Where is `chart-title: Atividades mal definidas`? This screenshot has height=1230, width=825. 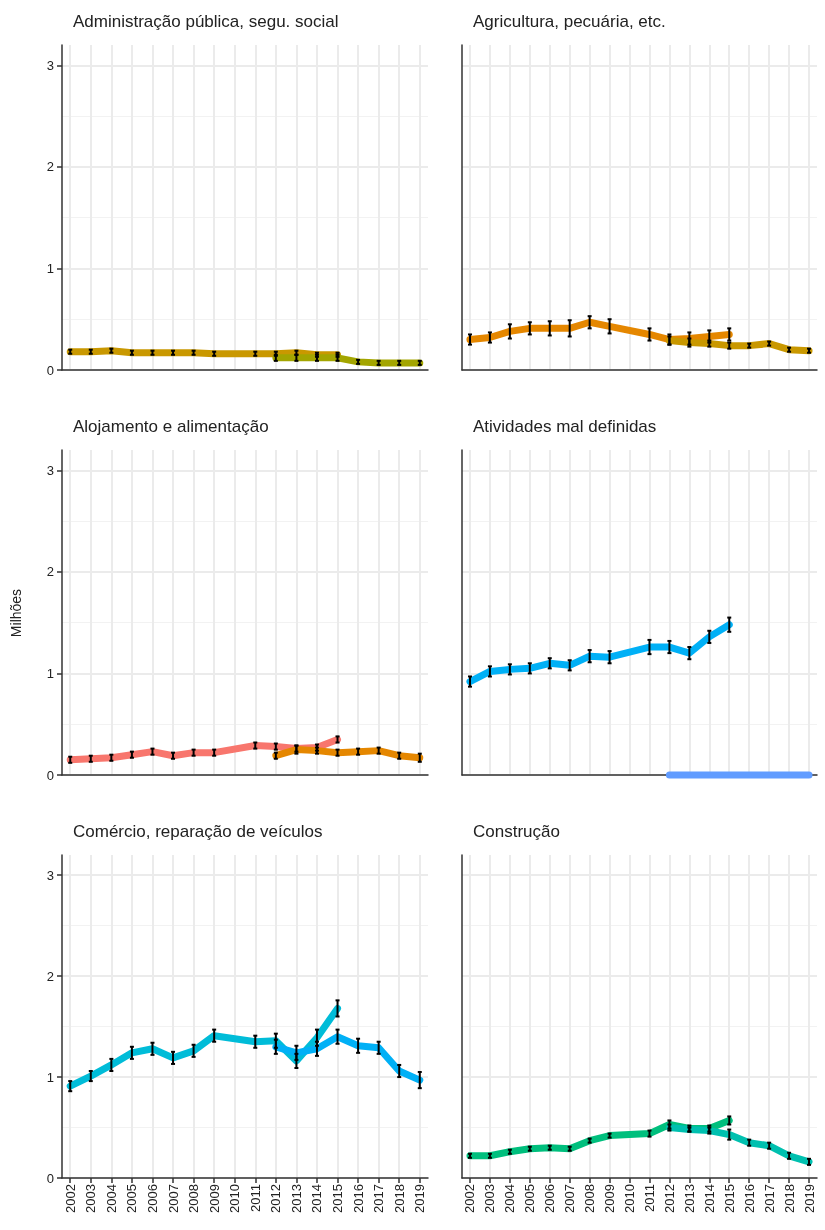
chart-title: Atividades mal definidas is located at coordinates (565, 426).